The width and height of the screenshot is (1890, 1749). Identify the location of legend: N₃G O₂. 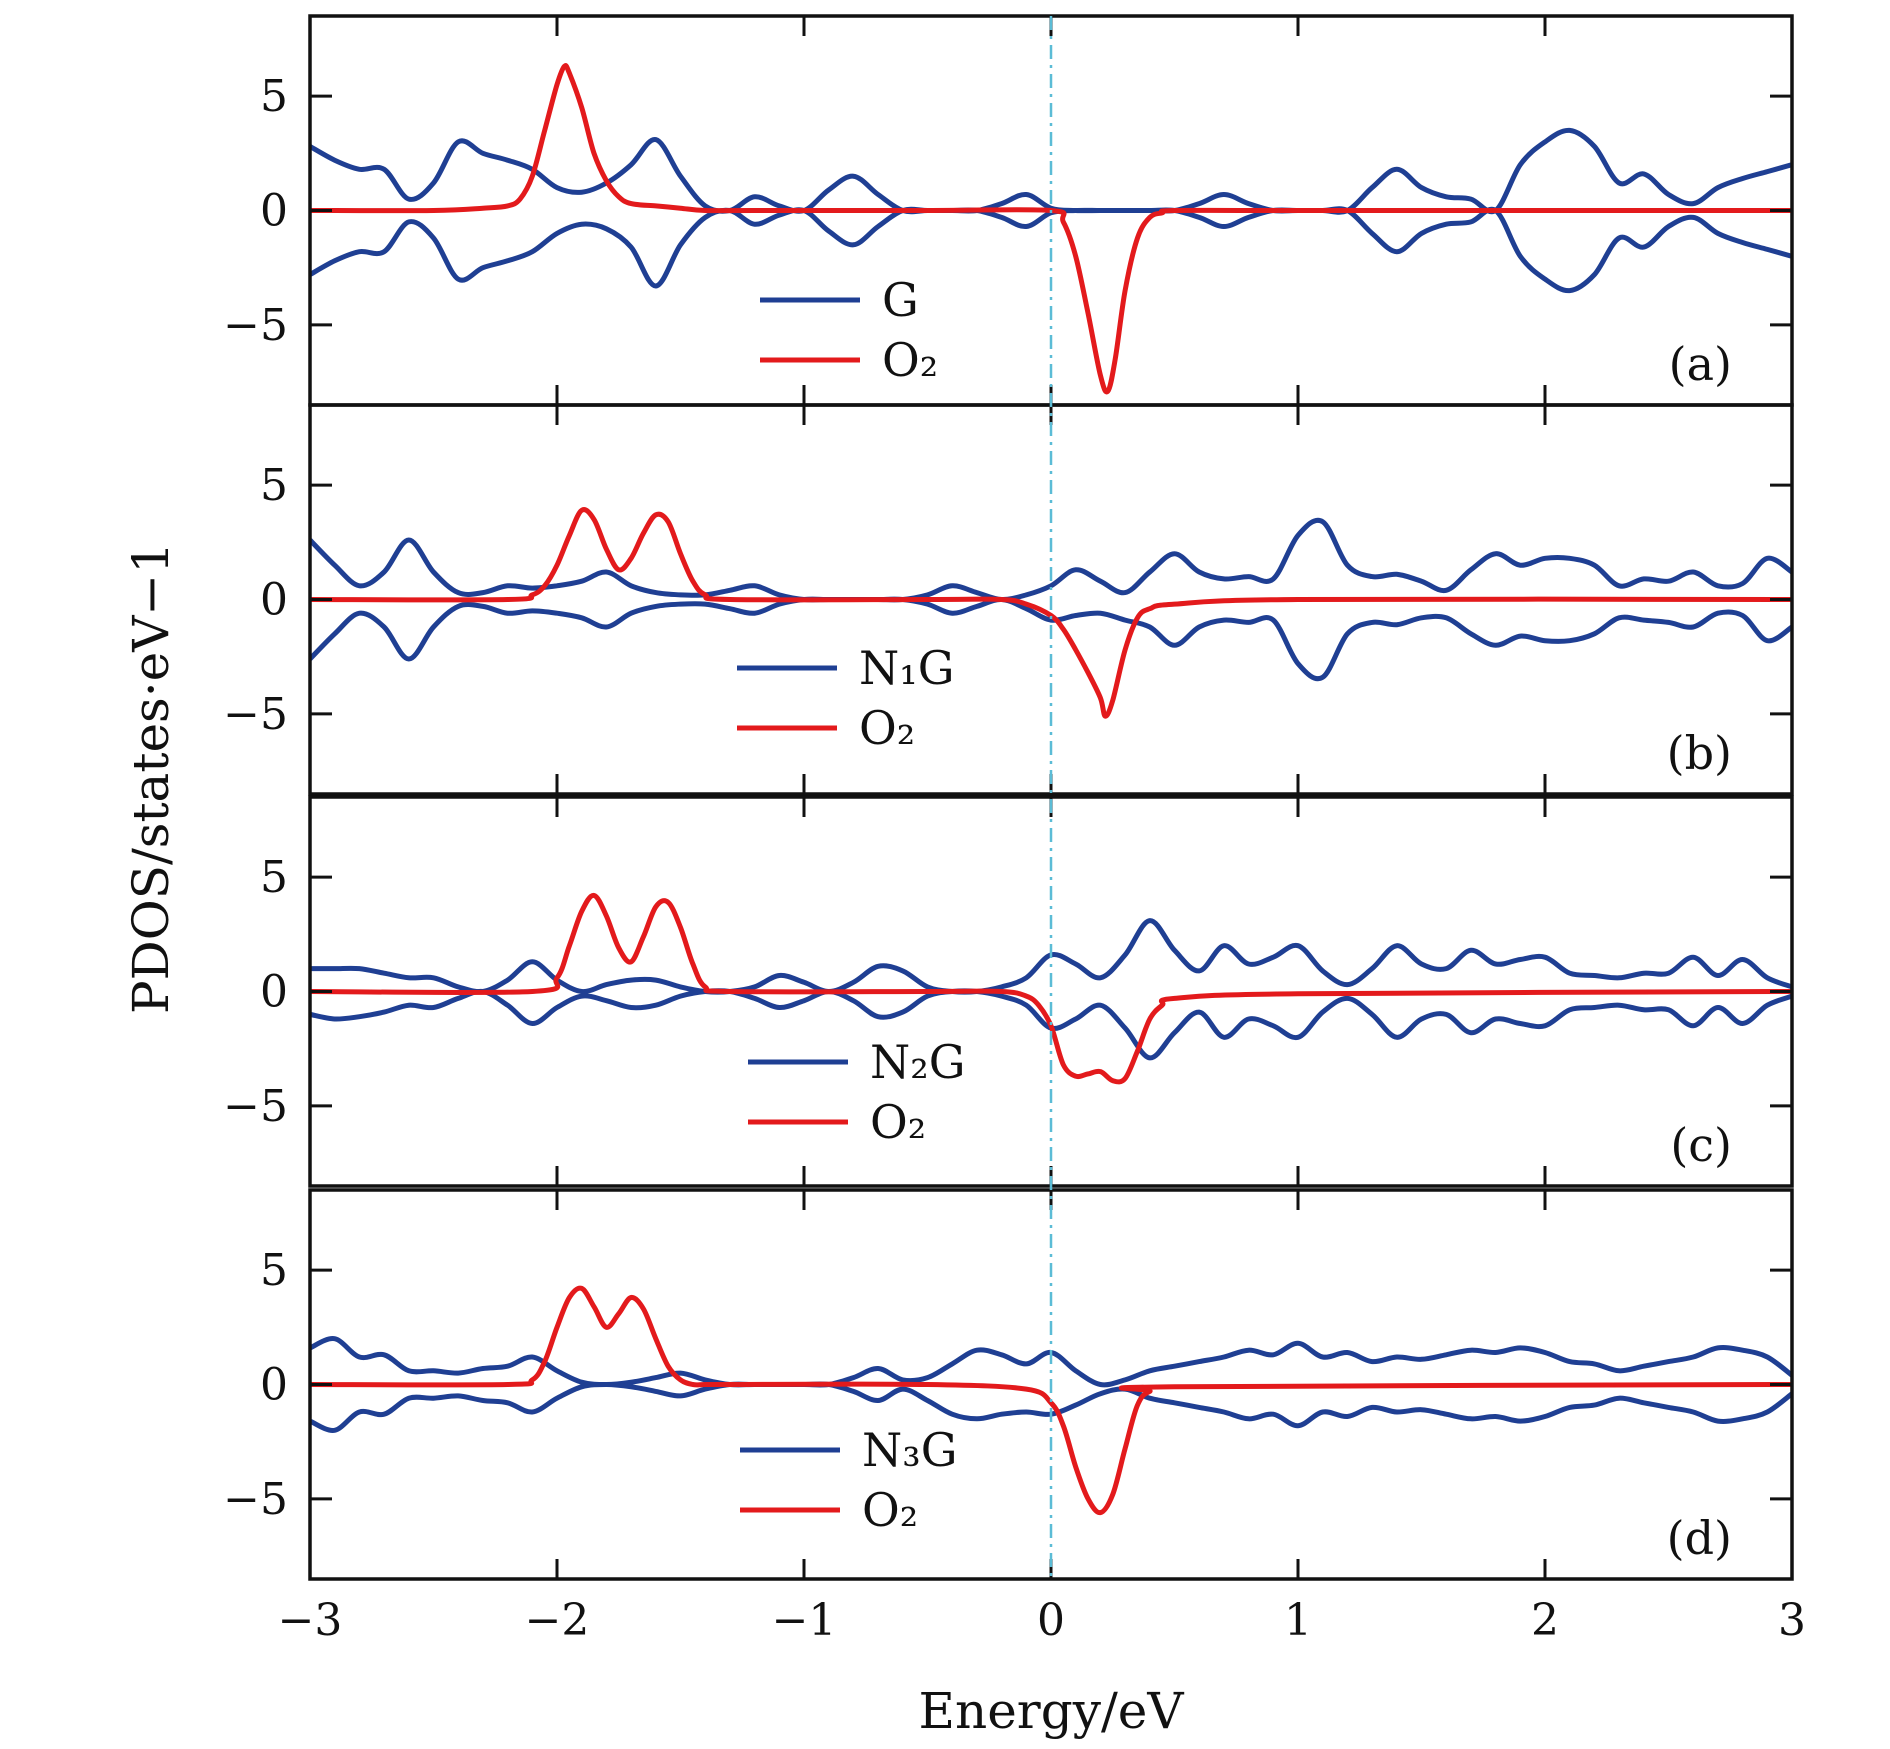
(848, 1480).